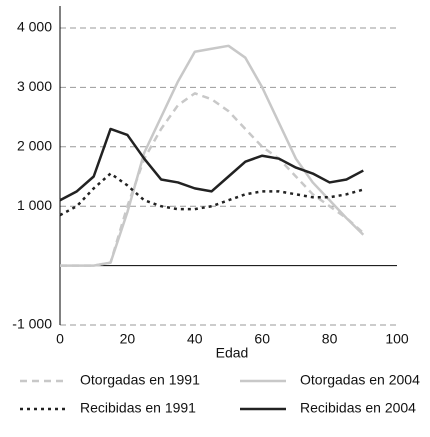 This screenshot has height=437, width=430. I want to click on x-tick-label: 0, so click(60, 339).